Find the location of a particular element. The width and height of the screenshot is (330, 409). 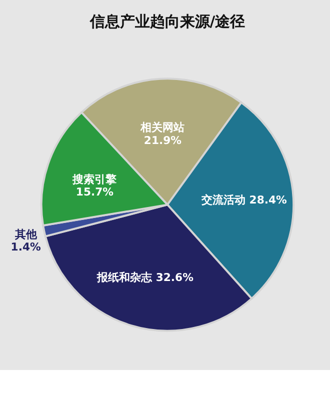

chart-title: 信息产业趋向来源/途径 is located at coordinates (167, 21).